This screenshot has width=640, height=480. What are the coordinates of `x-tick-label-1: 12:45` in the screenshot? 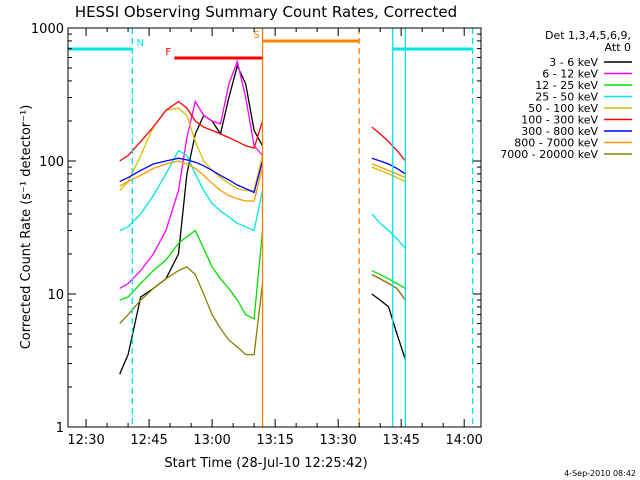 It's located at (148, 440).